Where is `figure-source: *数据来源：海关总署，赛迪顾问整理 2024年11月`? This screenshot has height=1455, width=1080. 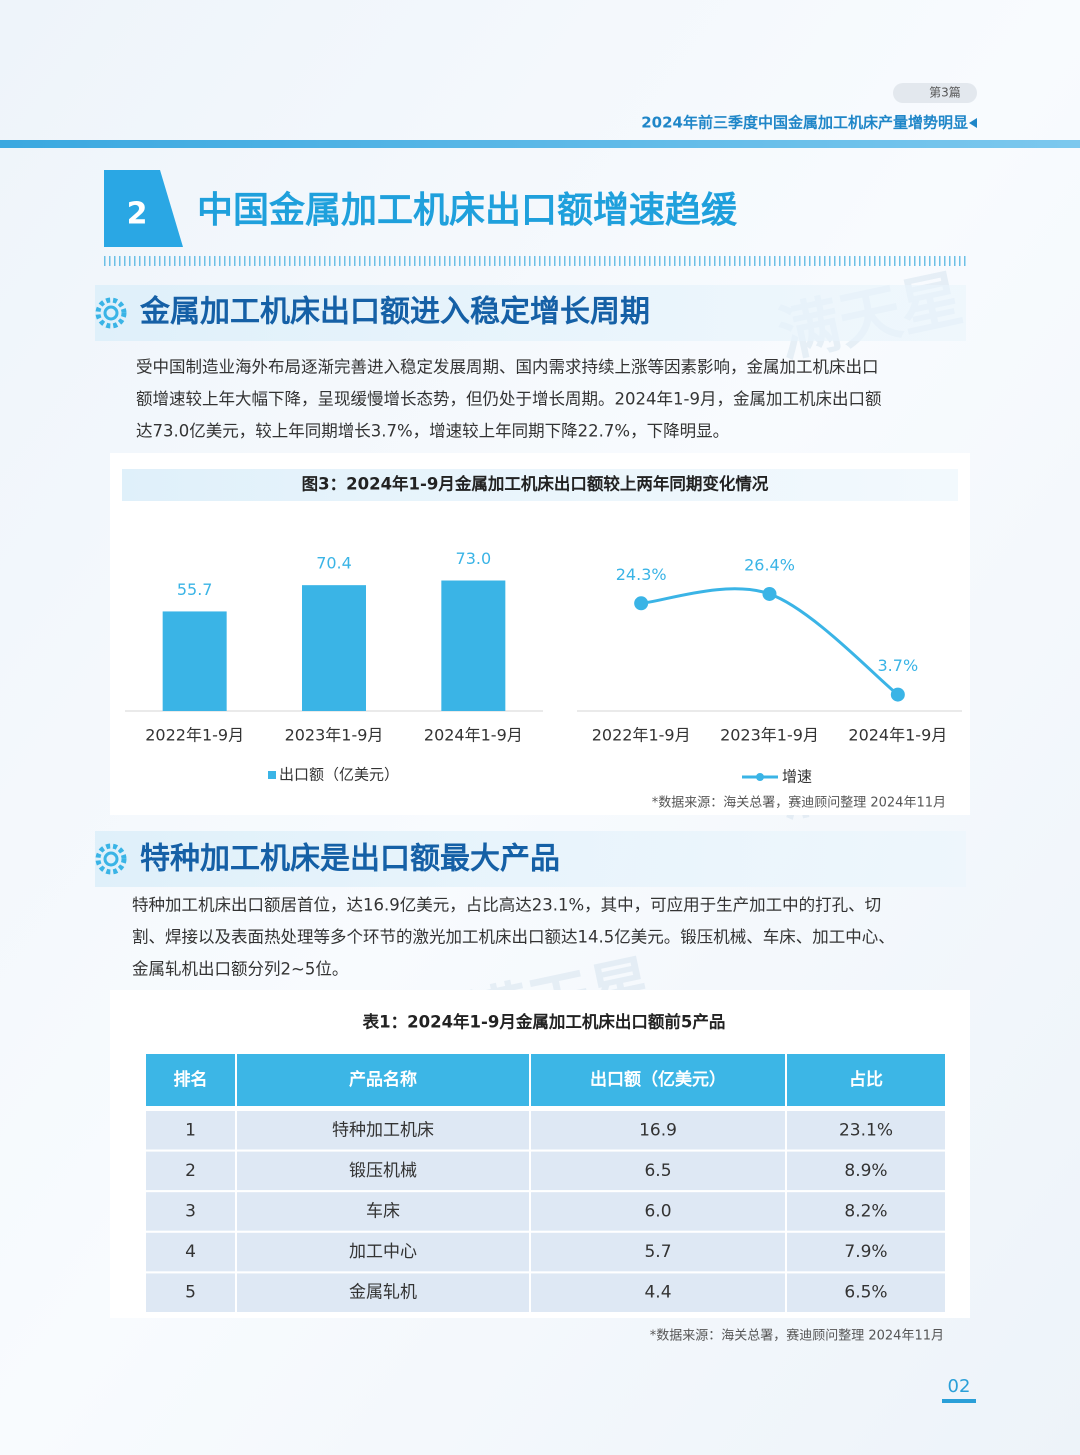 figure-source: *数据来源：海关总署，赛迪顾问整理 2024年11月 is located at coordinates (799, 803).